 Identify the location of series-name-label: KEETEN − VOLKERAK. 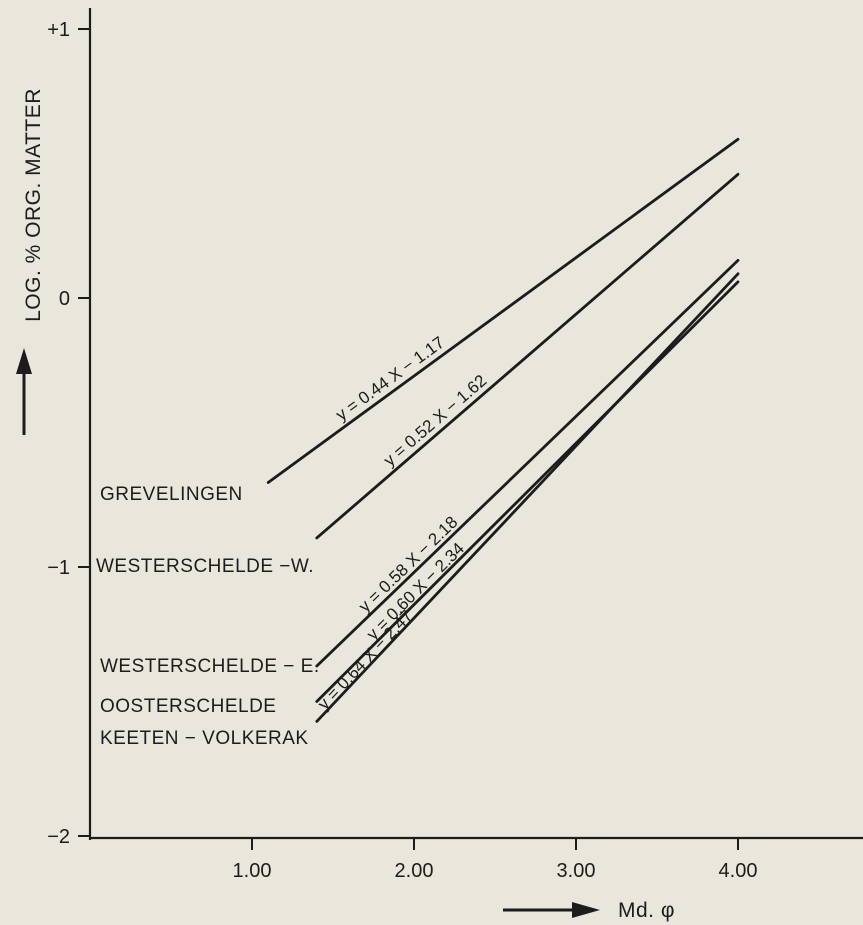
(204, 738).